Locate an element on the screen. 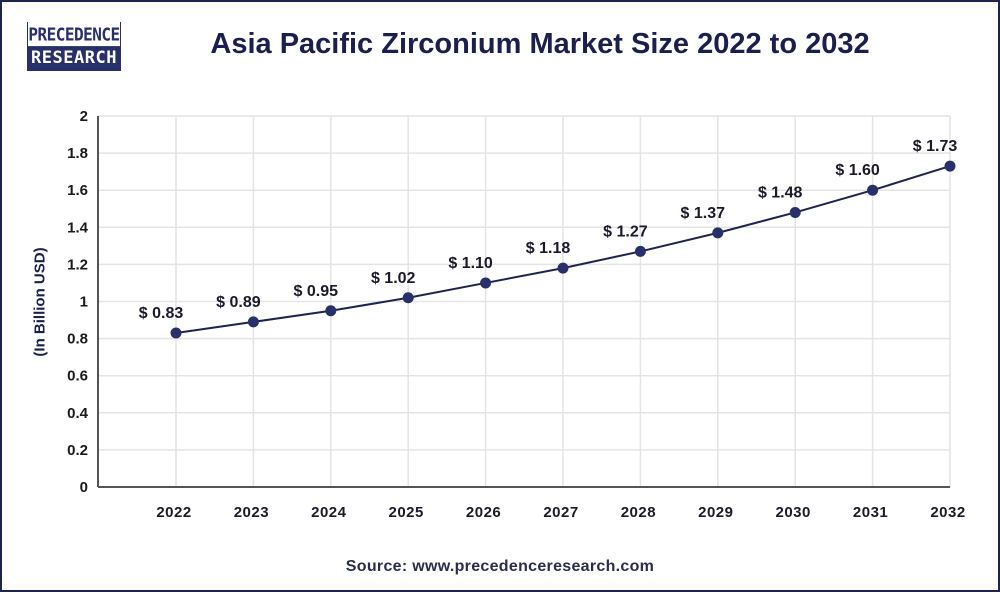 The width and height of the screenshot is (1000, 592). data-value-label: $ 0.95 is located at coordinates (316, 291).